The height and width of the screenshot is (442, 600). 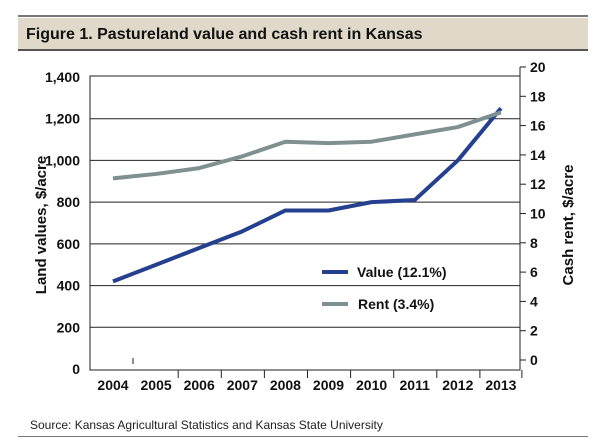 What do you see at coordinates (534, 331) in the screenshot?
I see `y-right-tick-label: 2` at bounding box center [534, 331].